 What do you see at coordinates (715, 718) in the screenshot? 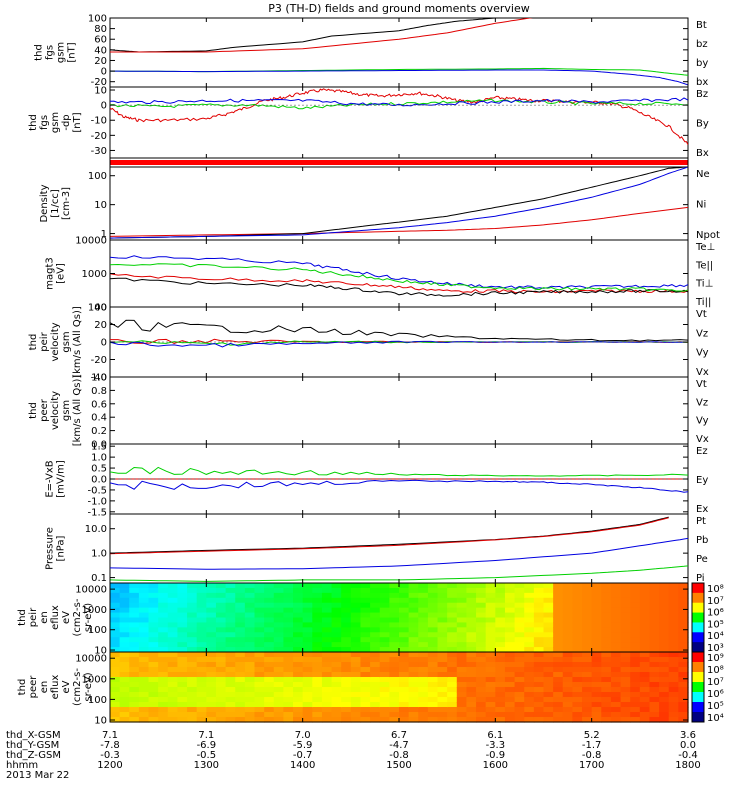
I see `colorbar-label: 10⁴` at bounding box center [715, 718].